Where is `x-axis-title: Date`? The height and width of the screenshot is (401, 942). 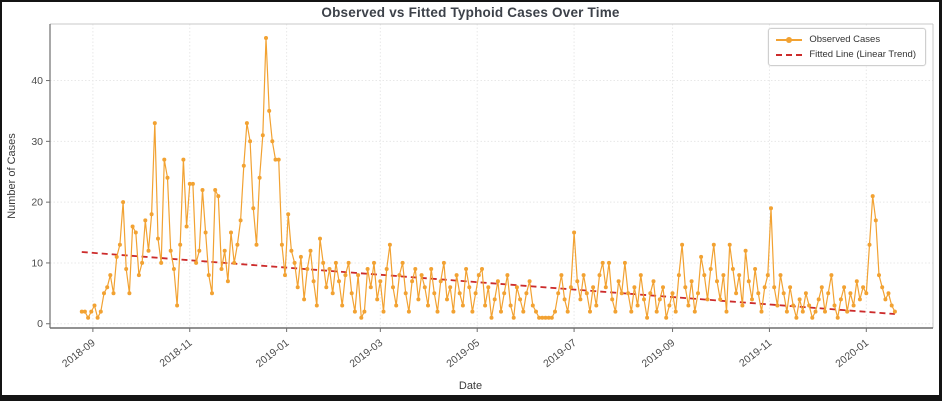
x-axis-title: Date is located at coordinates (470, 386).